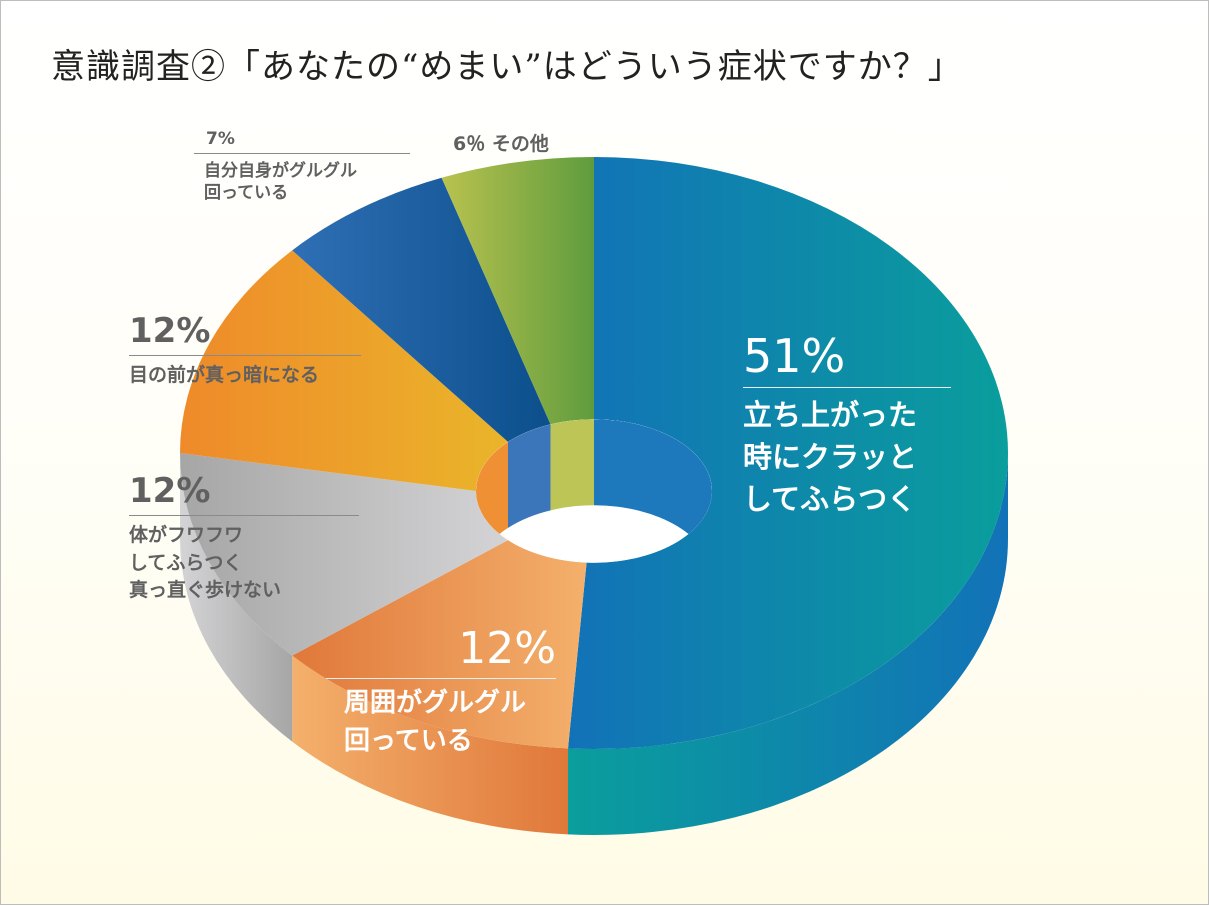 This screenshot has height=906, width=1209. I want to click on label-slice-3: 12% 目の前が真っ暗になる, so click(245, 350).